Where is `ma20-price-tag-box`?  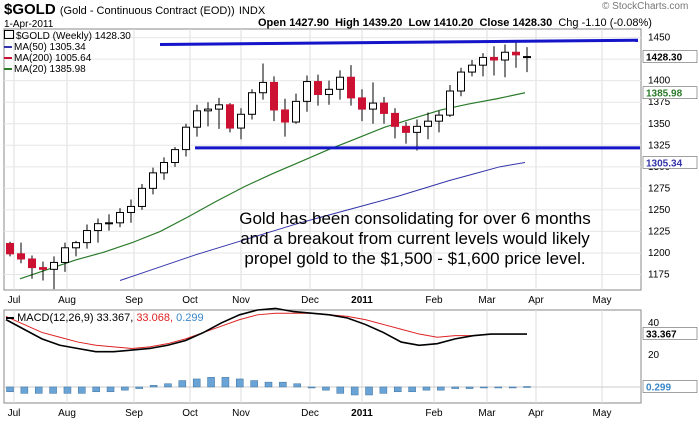 ma20-price-tag-box is located at coordinates (670, 92).